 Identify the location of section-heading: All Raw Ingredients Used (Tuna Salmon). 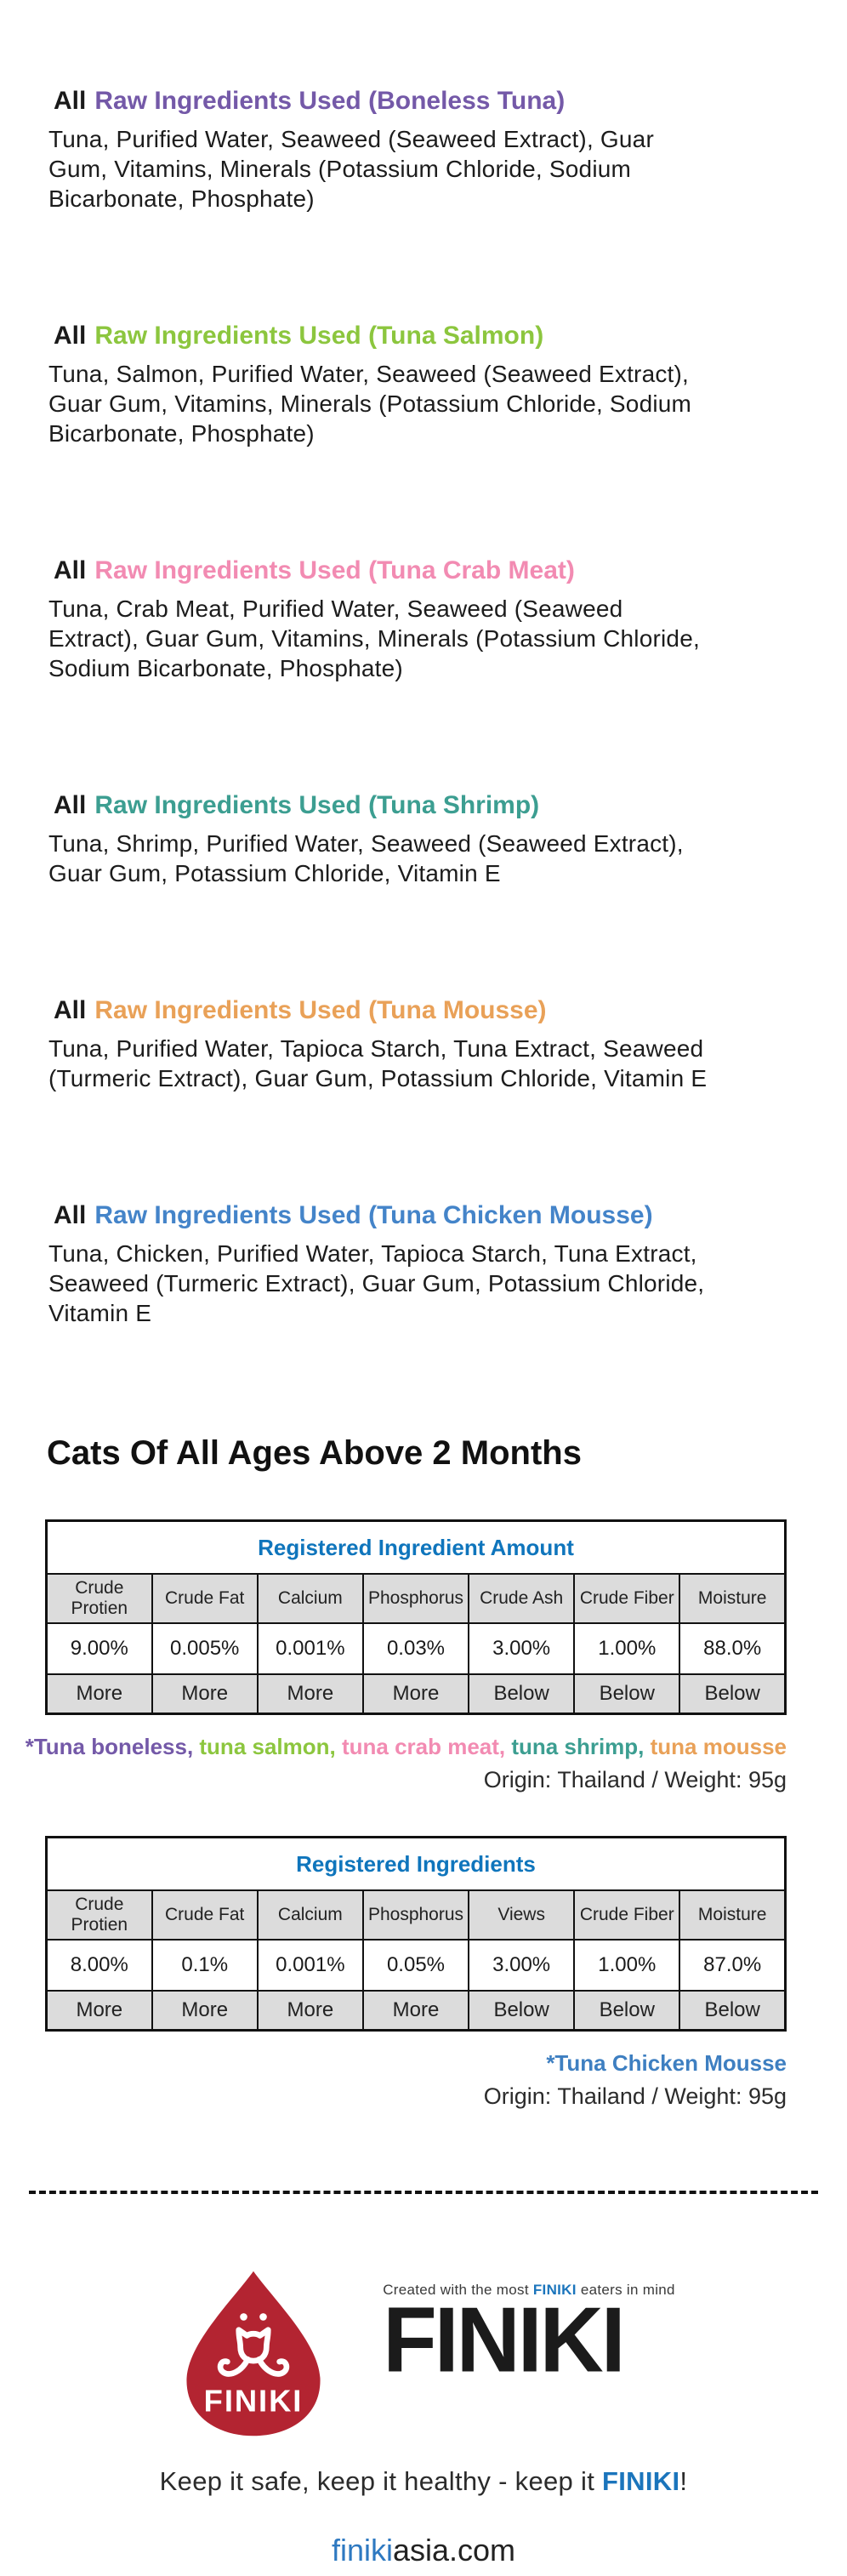
(391, 336).